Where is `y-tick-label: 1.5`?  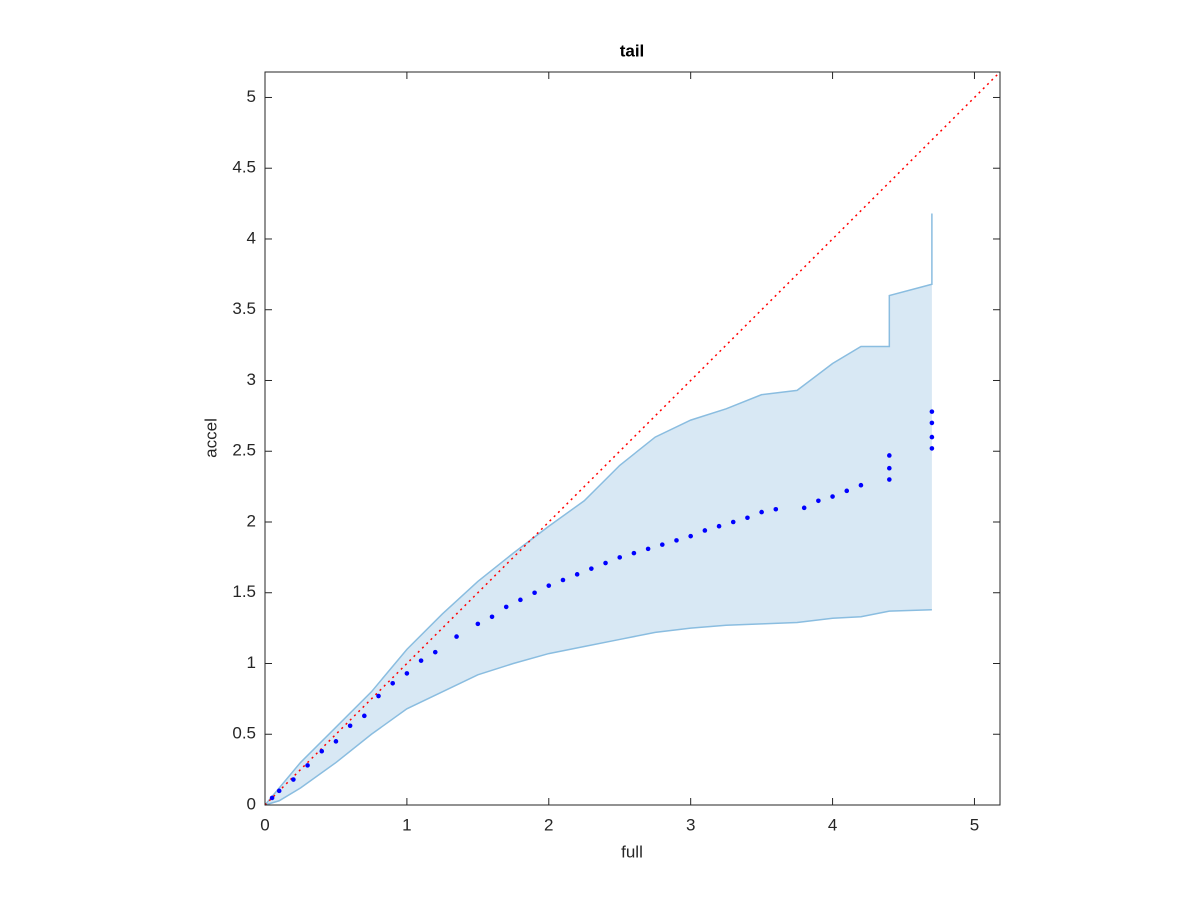
y-tick-label: 1.5 is located at coordinates (244, 591).